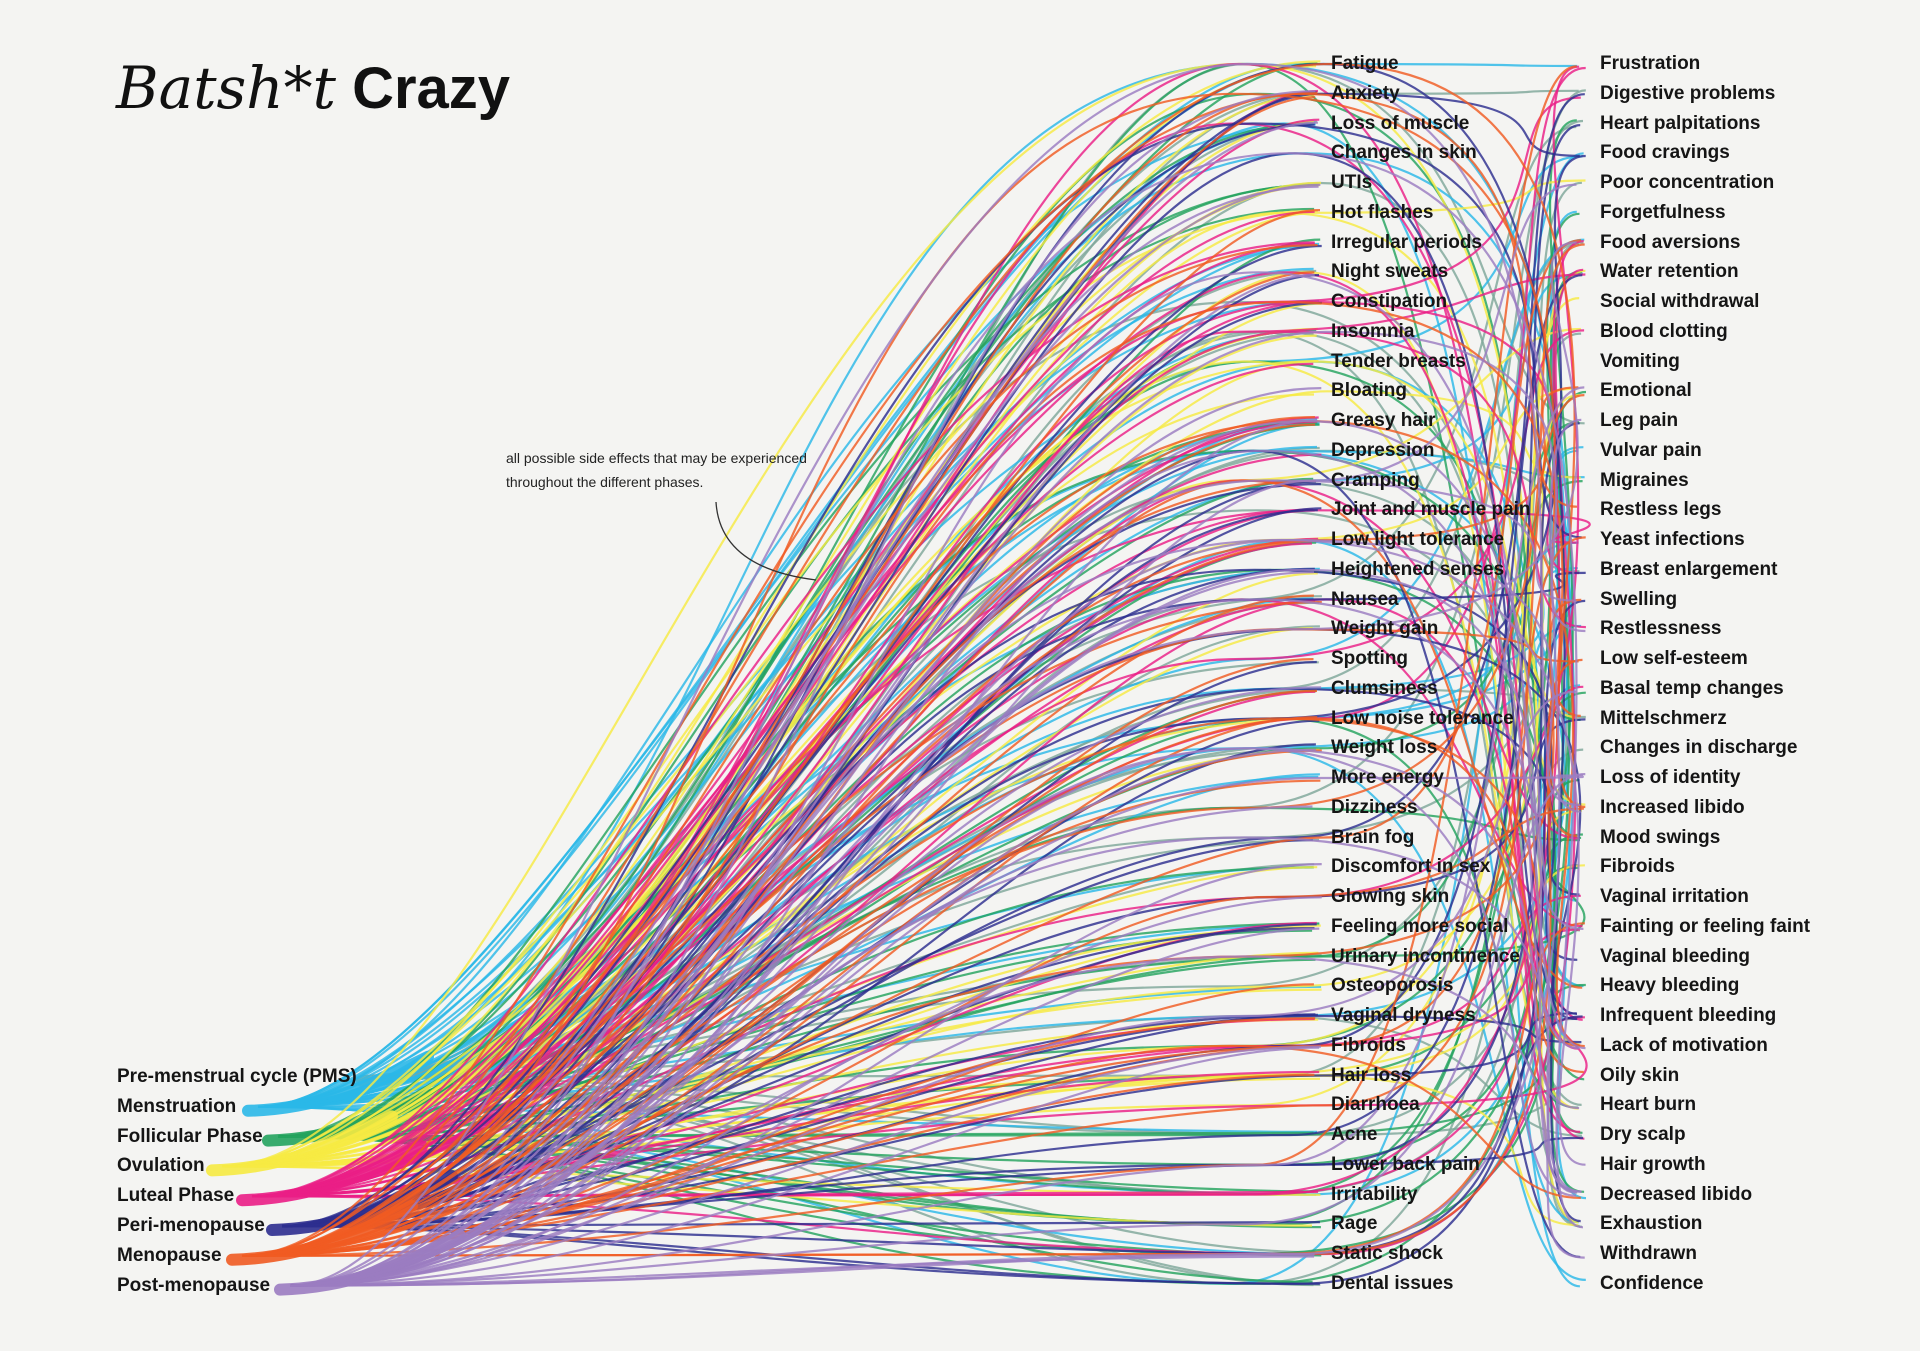 The width and height of the screenshot is (1920, 1351). Describe the element at coordinates (1375, 480) in the screenshot. I see `symptom-label: Cramping` at that location.